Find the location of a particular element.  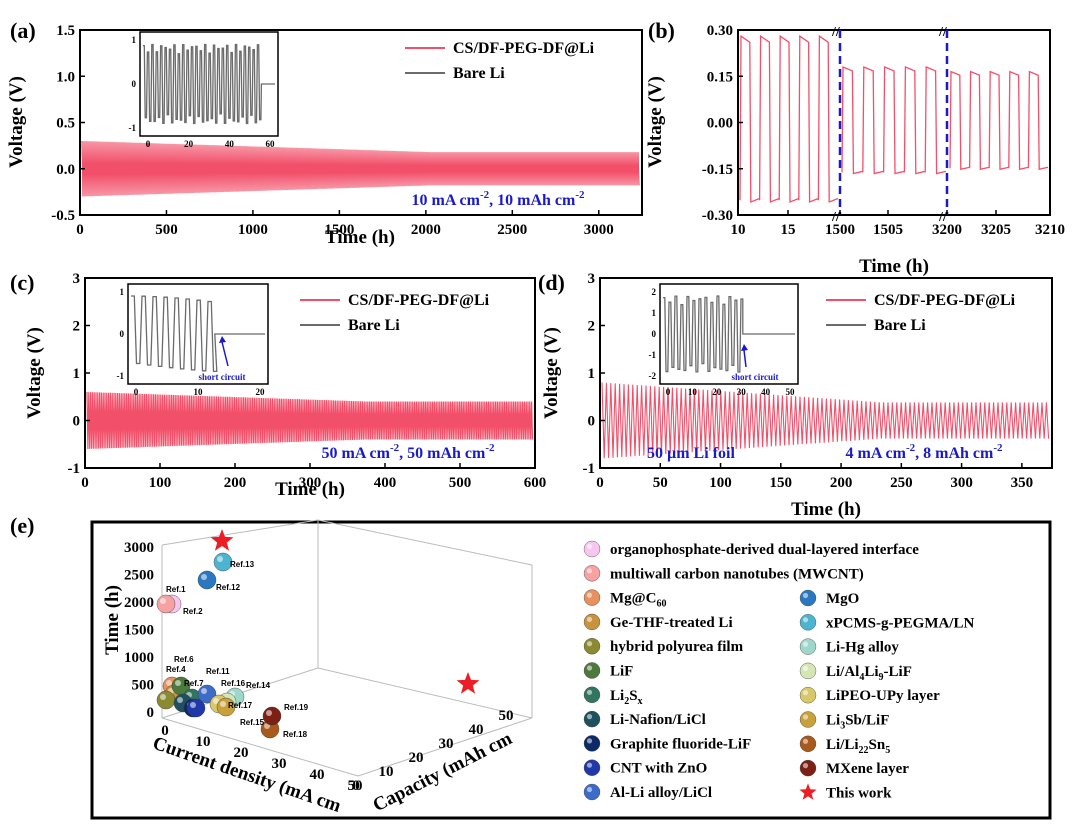

panel-d-xtick-label: 250 is located at coordinates (901, 483).